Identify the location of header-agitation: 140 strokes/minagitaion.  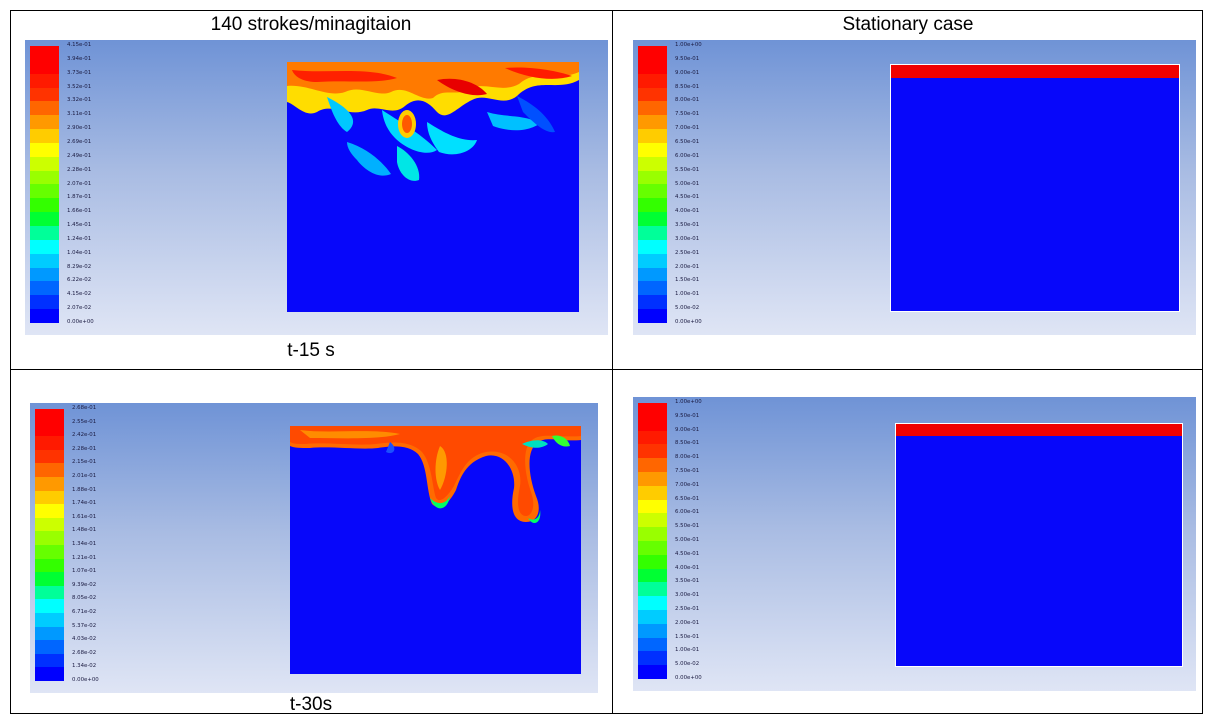
(311, 24).